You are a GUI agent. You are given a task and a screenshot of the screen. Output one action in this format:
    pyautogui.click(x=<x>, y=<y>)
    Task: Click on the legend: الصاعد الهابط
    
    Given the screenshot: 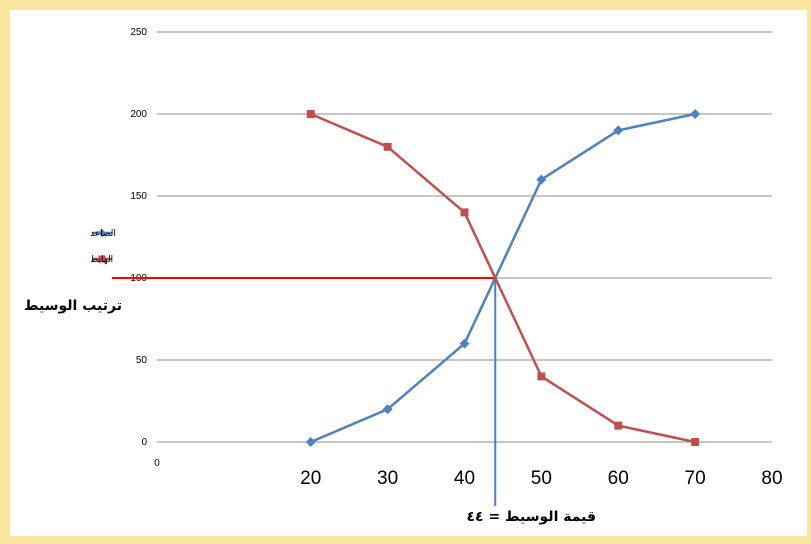 What is the action you would take?
    pyautogui.click(x=103, y=247)
    